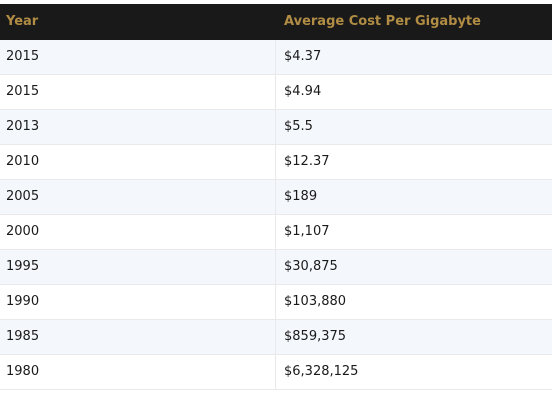  I want to click on cost-cell: $5.5, so click(298, 126).